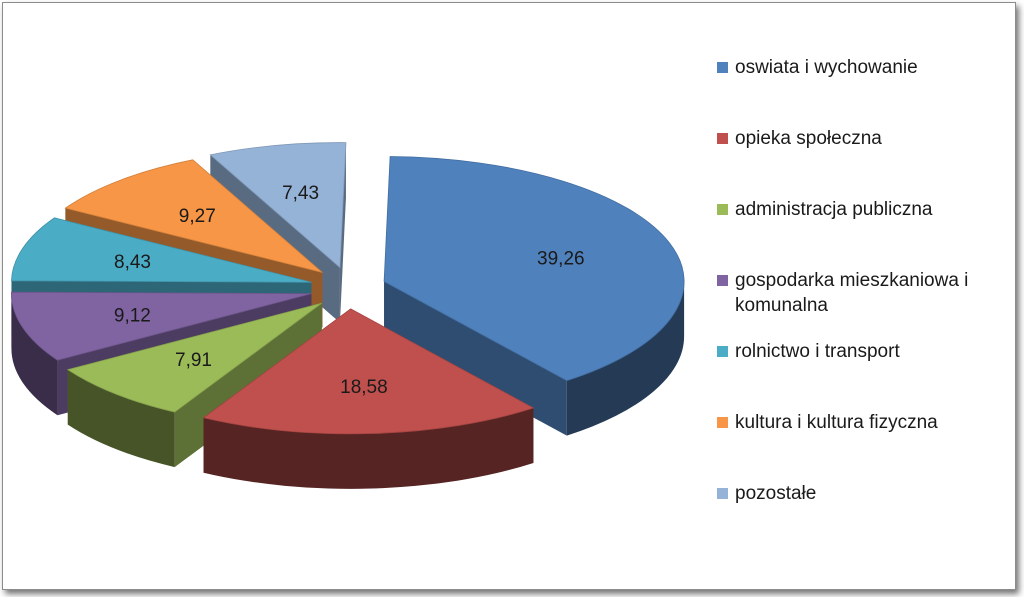 This screenshot has width=1024, height=597. I want to click on legend-label: gospodarka mieszkaniowa i komunalna, so click(852, 293).